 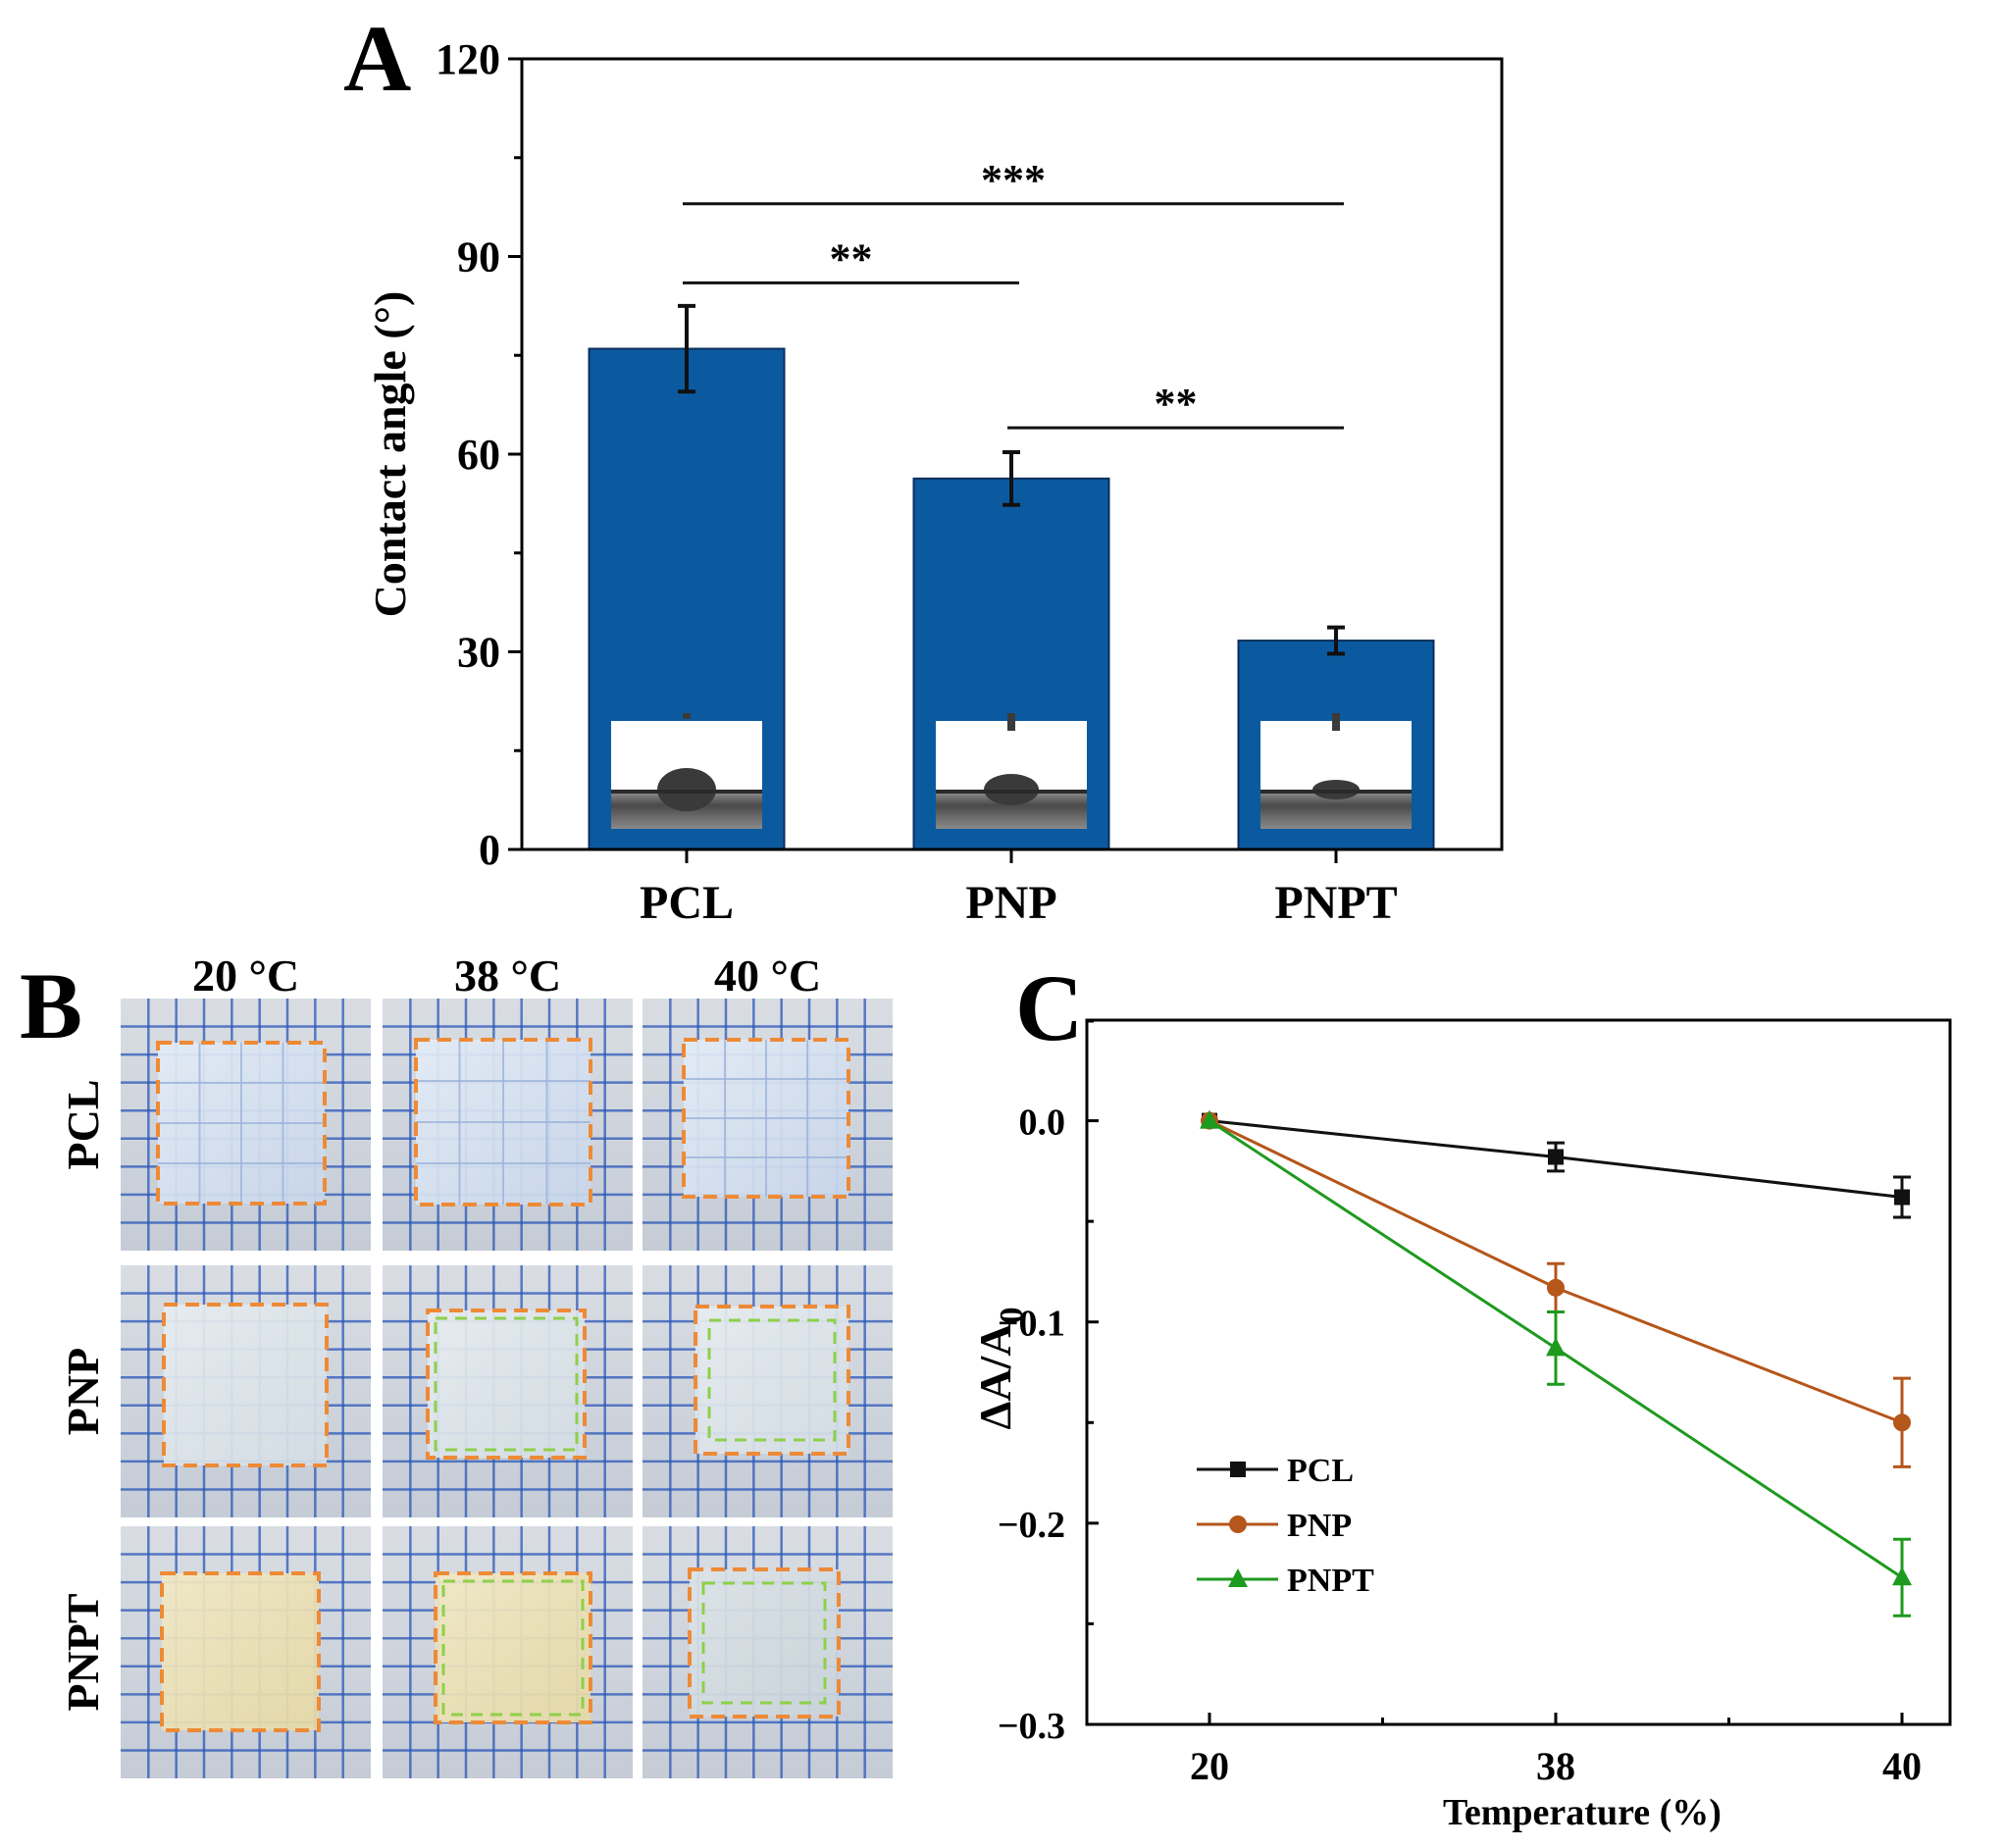 I want to click on panel-a-label: A, so click(x=377, y=58).